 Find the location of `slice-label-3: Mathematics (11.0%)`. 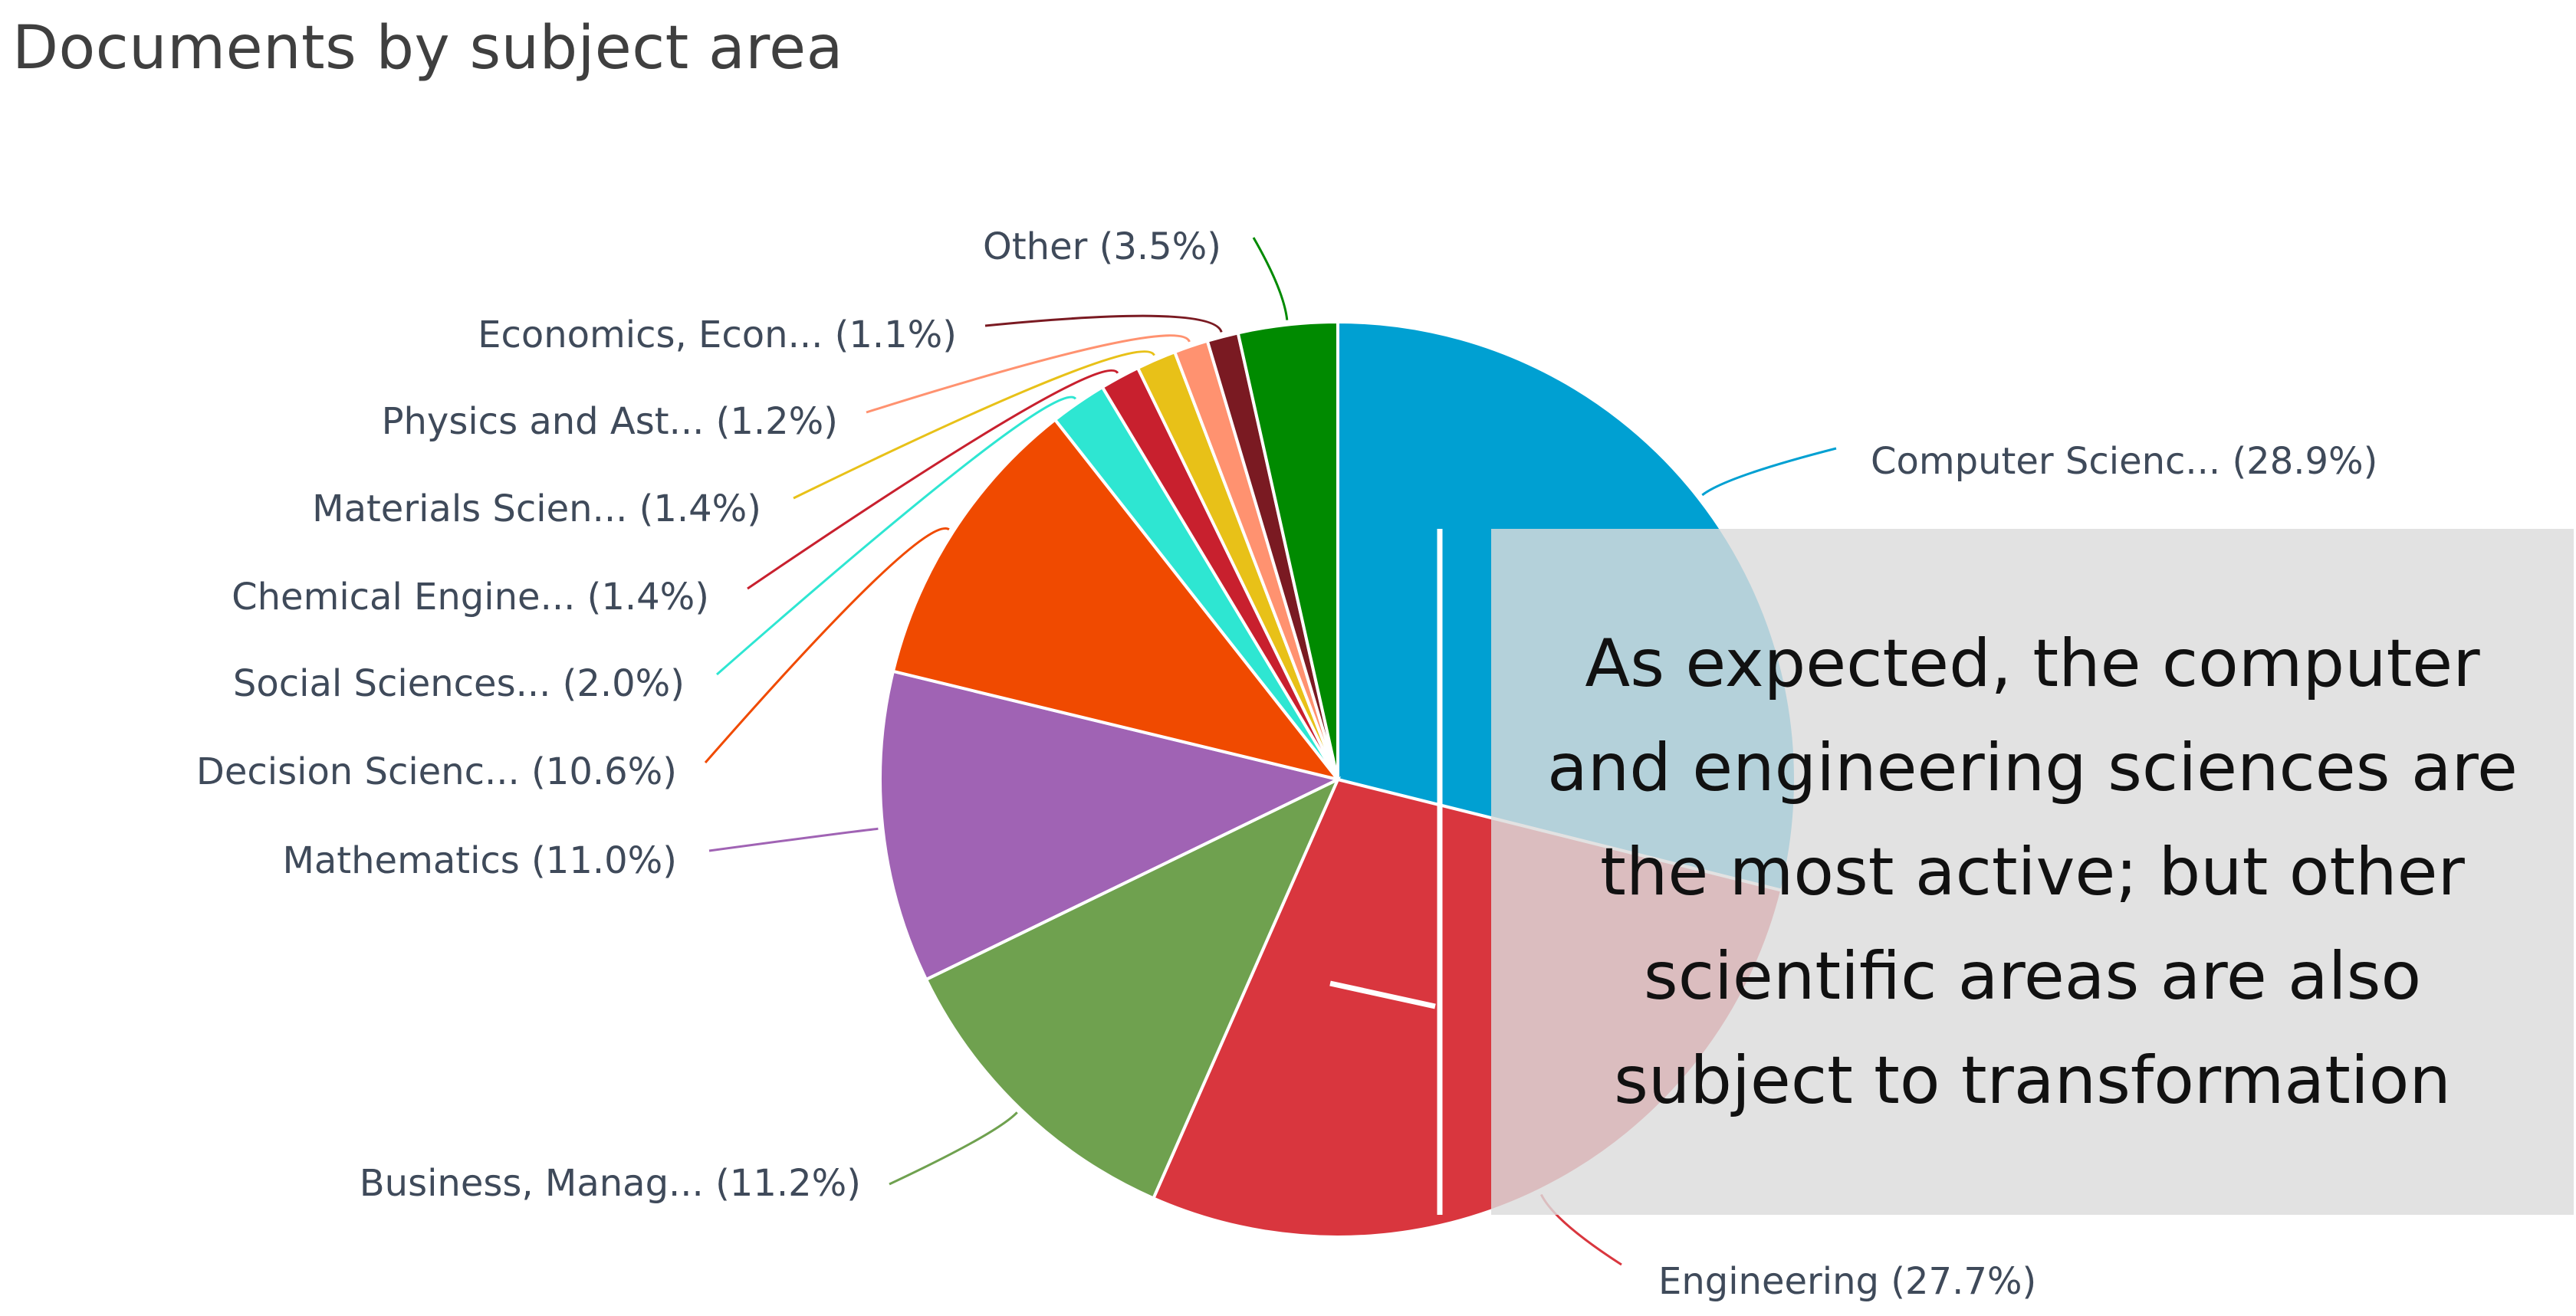

slice-label-3: Mathematics (11.0%) is located at coordinates (479, 860).